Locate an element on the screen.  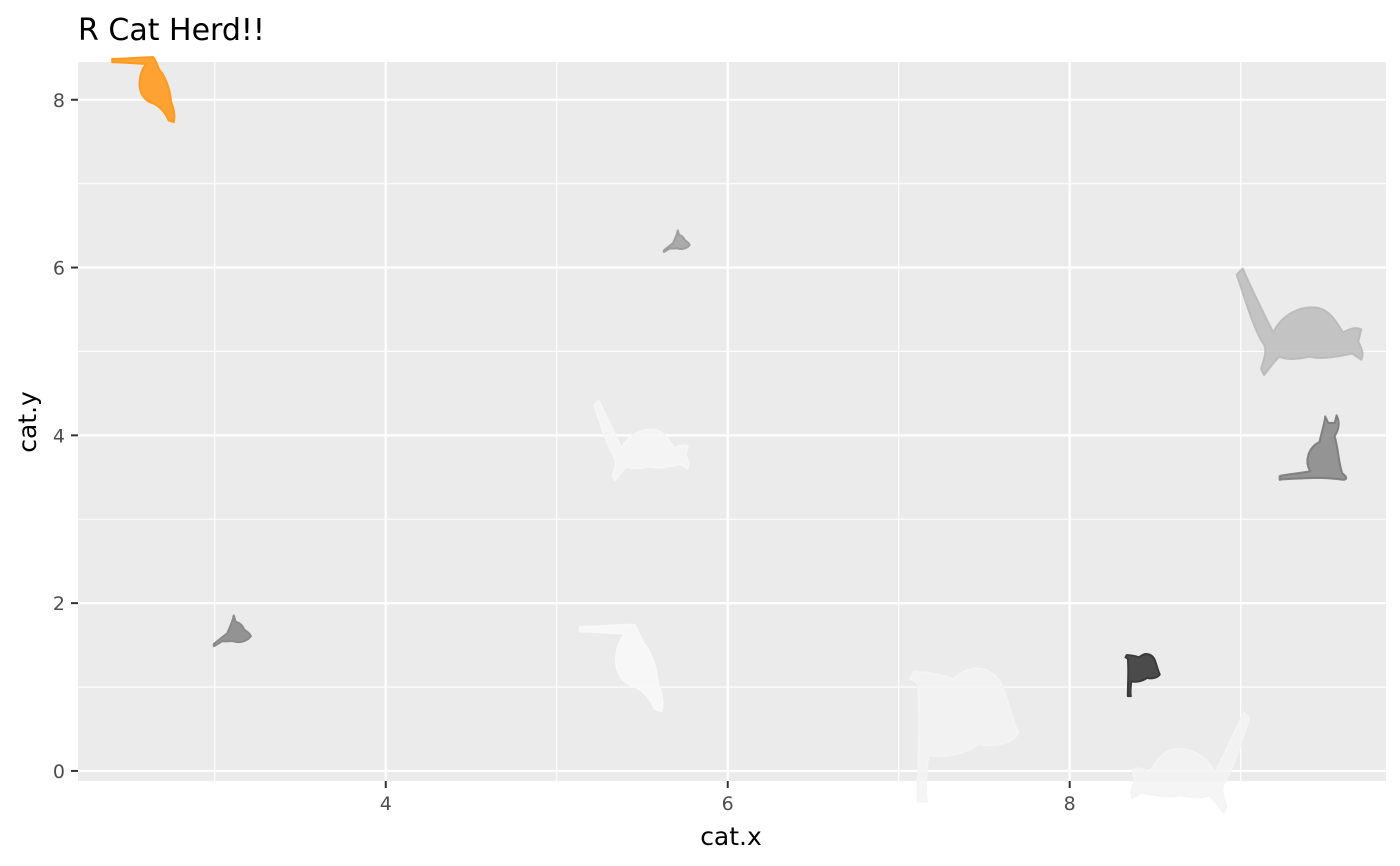
y-tick-label: 2 is located at coordinates (59, 604).